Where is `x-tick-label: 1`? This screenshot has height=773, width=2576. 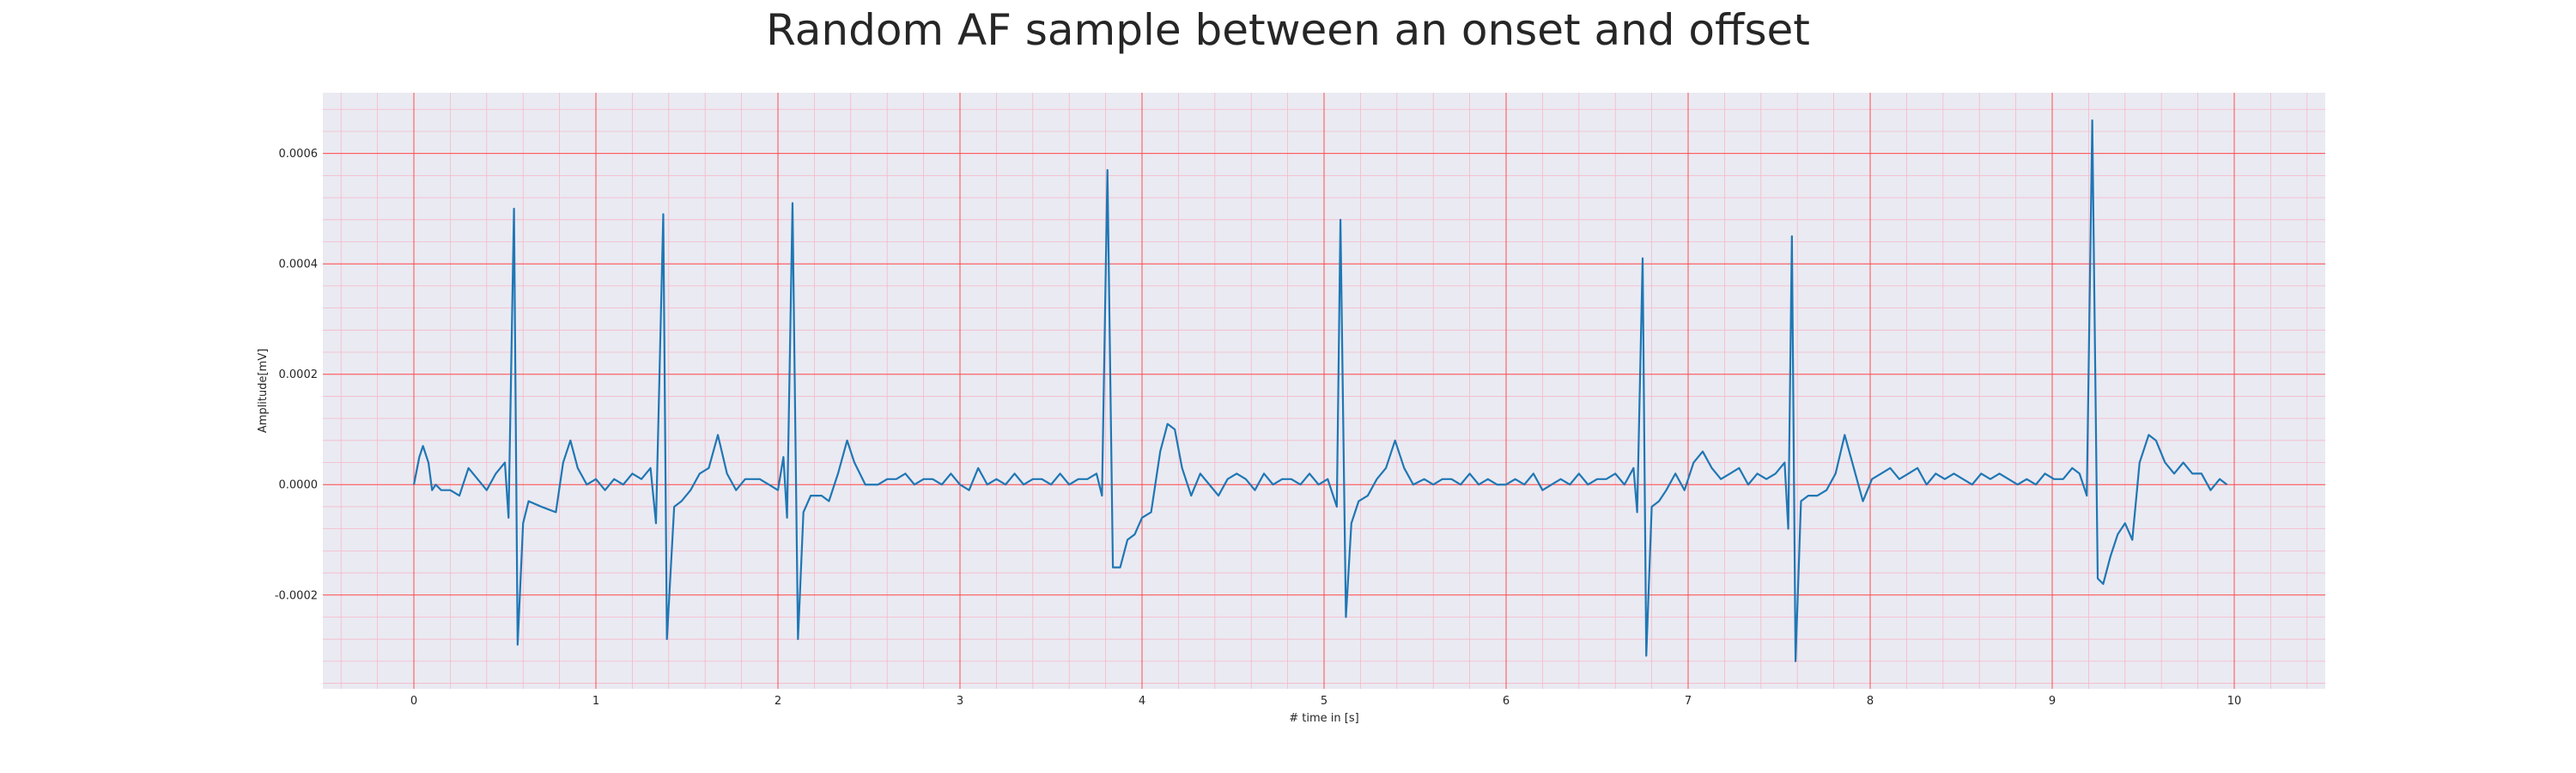 x-tick-label: 1 is located at coordinates (596, 701).